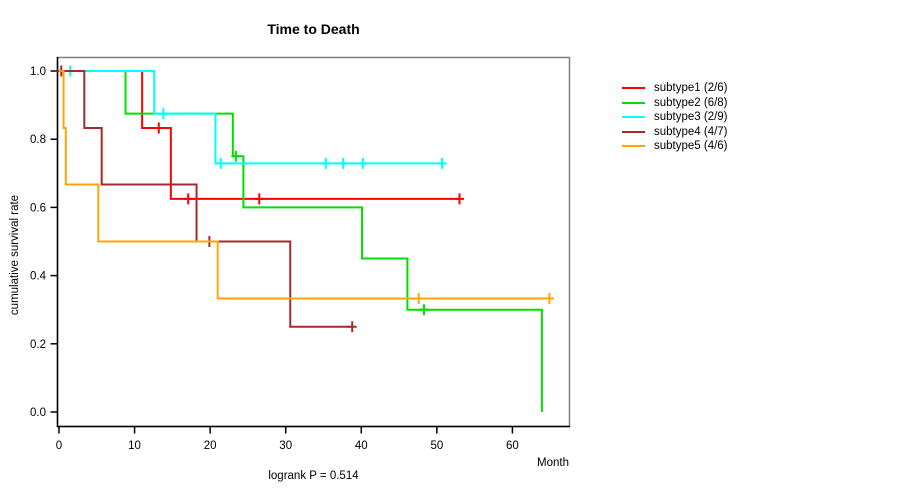  Describe the element at coordinates (38, 277) in the screenshot. I see `y-tick-label: 0.4` at that location.